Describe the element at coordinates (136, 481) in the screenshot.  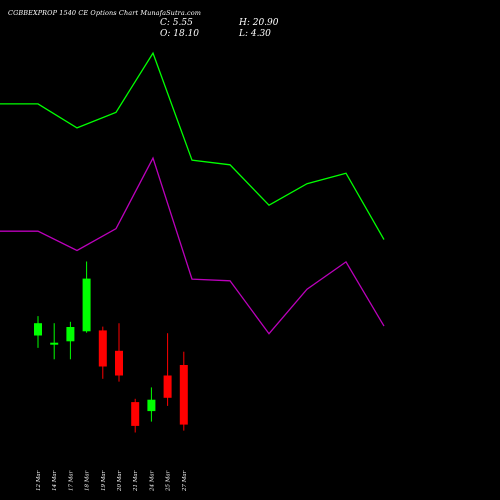
I see `date-tick-label: 21 Mar` at that location.